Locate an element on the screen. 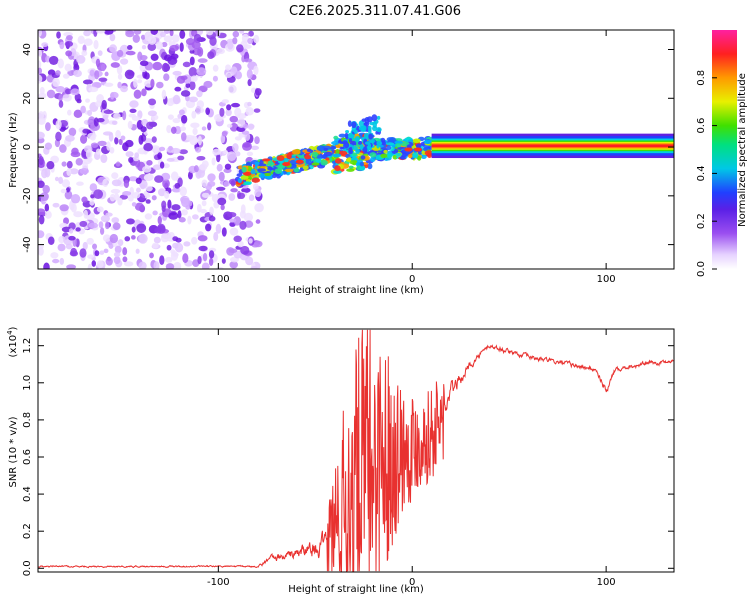  y-tick-label: 0.6 is located at coordinates (27, 457).